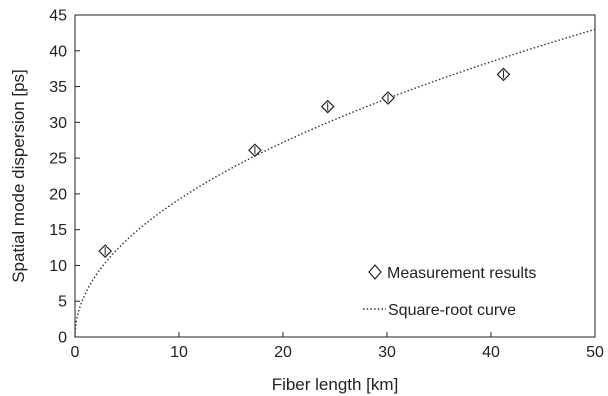 The height and width of the screenshot is (396, 608). I want to click on x-axis-ticks: 0 10 20 30 40 50, so click(337, 346).